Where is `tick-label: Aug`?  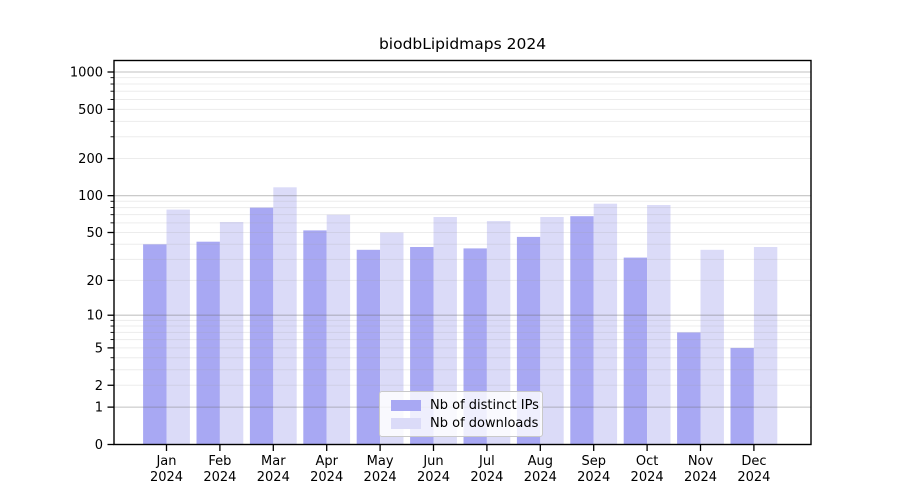 tick-label: Aug is located at coordinates (540, 461).